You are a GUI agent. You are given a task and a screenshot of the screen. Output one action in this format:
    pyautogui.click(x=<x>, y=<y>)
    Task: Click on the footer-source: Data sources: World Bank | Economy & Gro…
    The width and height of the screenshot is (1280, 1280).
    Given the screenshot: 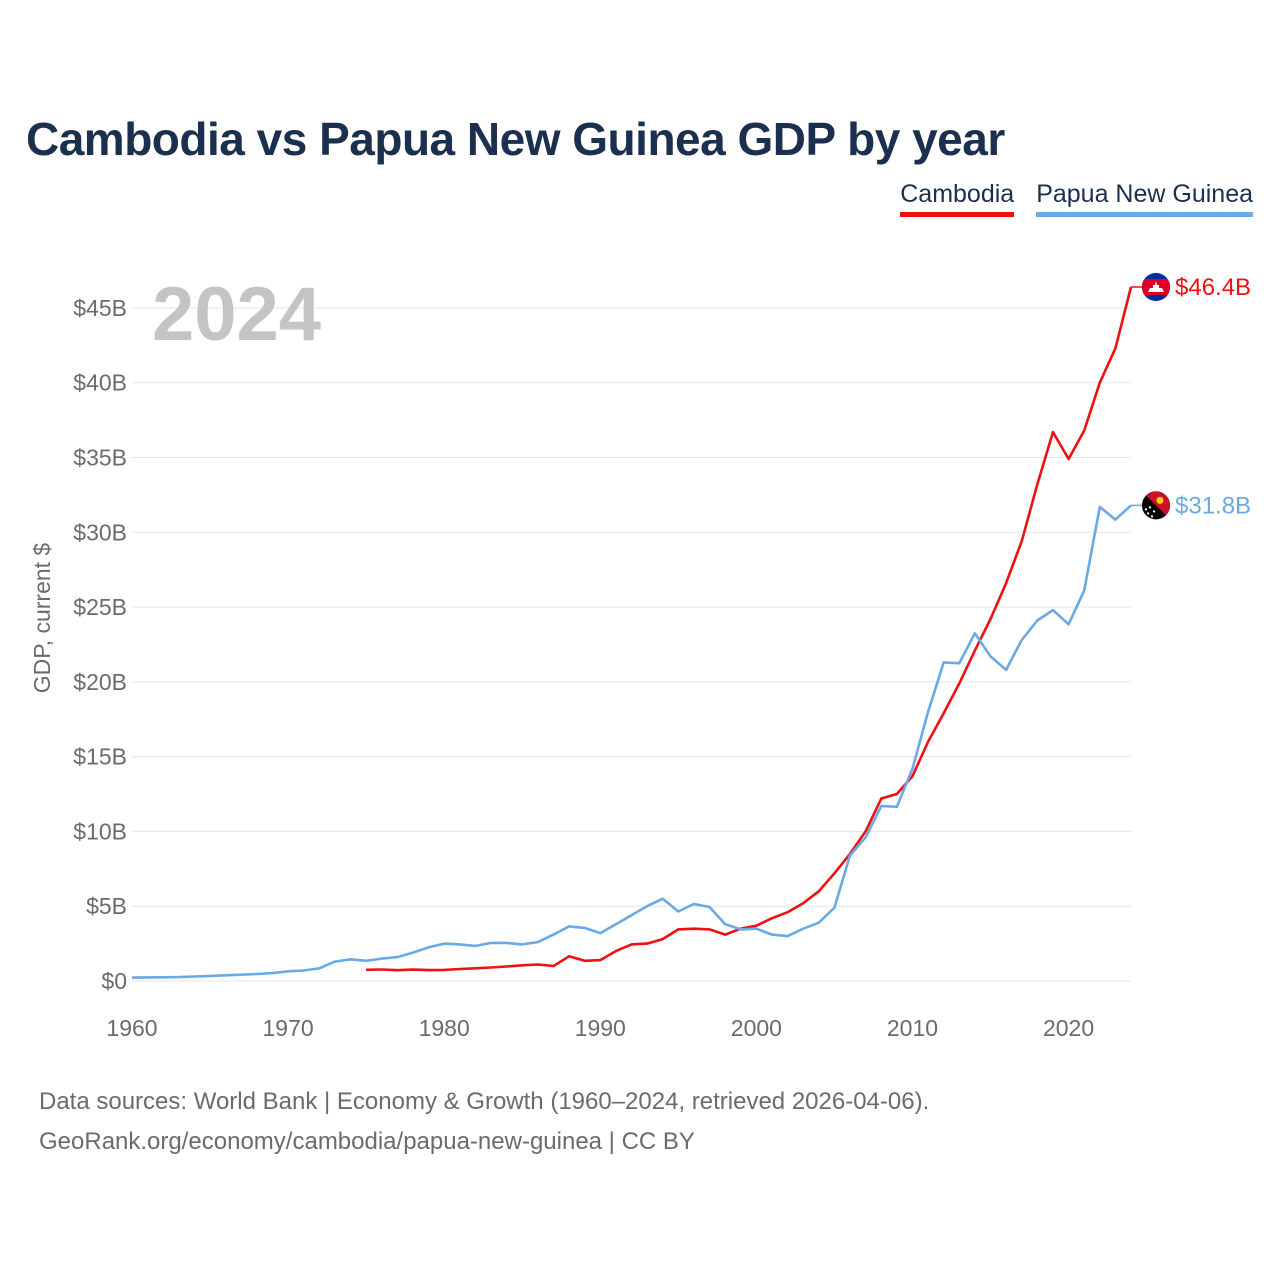 What is the action you would take?
    pyautogui.click(x=484, y=1101)
    